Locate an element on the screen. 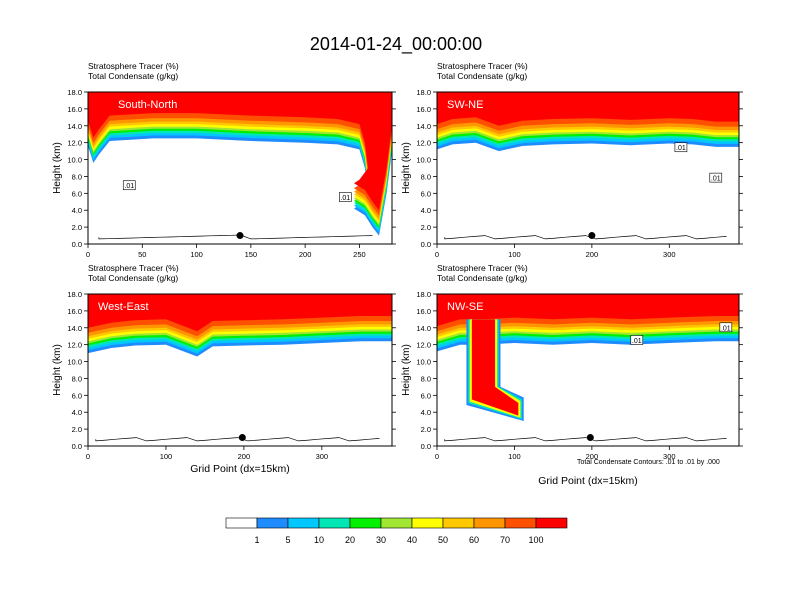 This screenshot has height=612, width=792. colorbar-label: 1 is located at coordinates (256, 540).